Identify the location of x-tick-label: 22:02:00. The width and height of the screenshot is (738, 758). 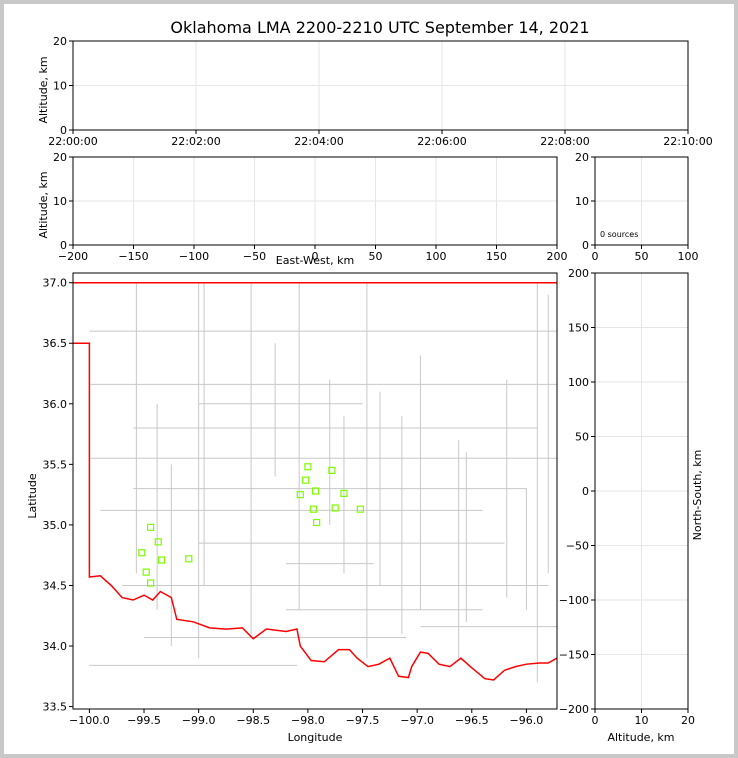
(195, 141).